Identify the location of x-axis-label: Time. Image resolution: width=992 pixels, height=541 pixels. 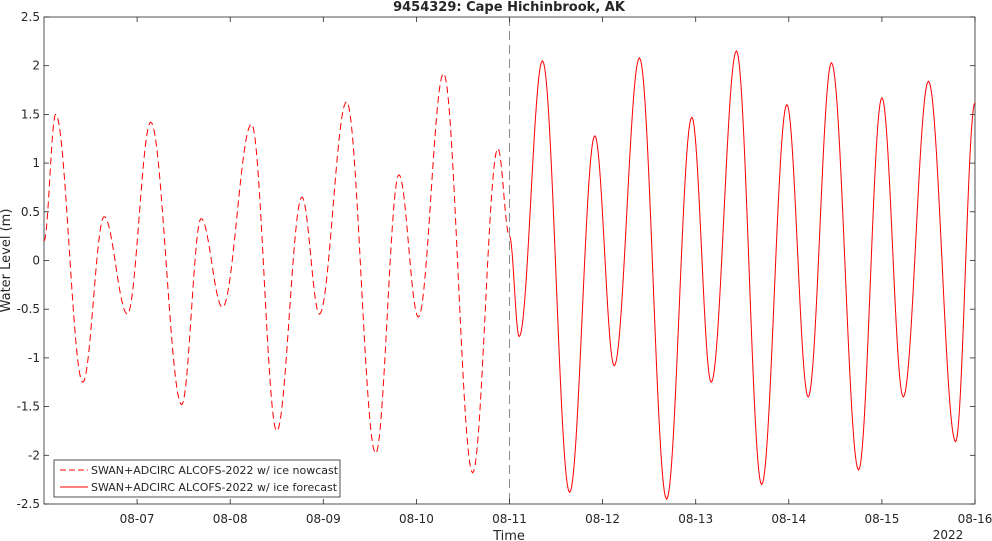
(508, 535).